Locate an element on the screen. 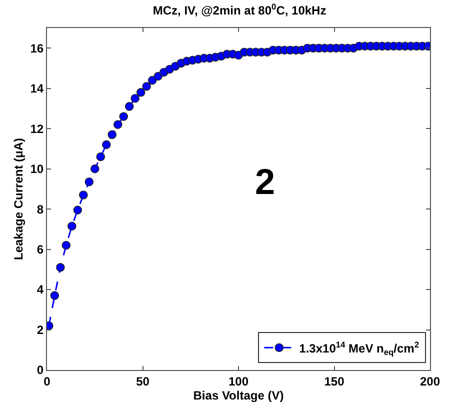 Image resolution: width=452 pixels, height=411 pixels. y-tick-label: 0 is located at coordinates (40, 370).